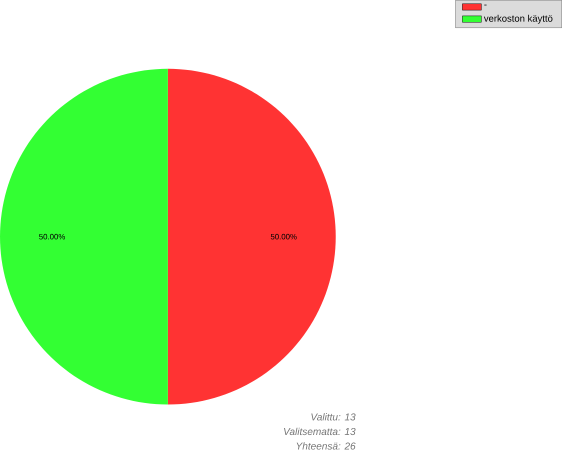 Image resolution: width=562 pixels, height=450 pixels. Describe the element at coordinates (485, 5) in the screenshot. I see `legend-label: -` at that location.